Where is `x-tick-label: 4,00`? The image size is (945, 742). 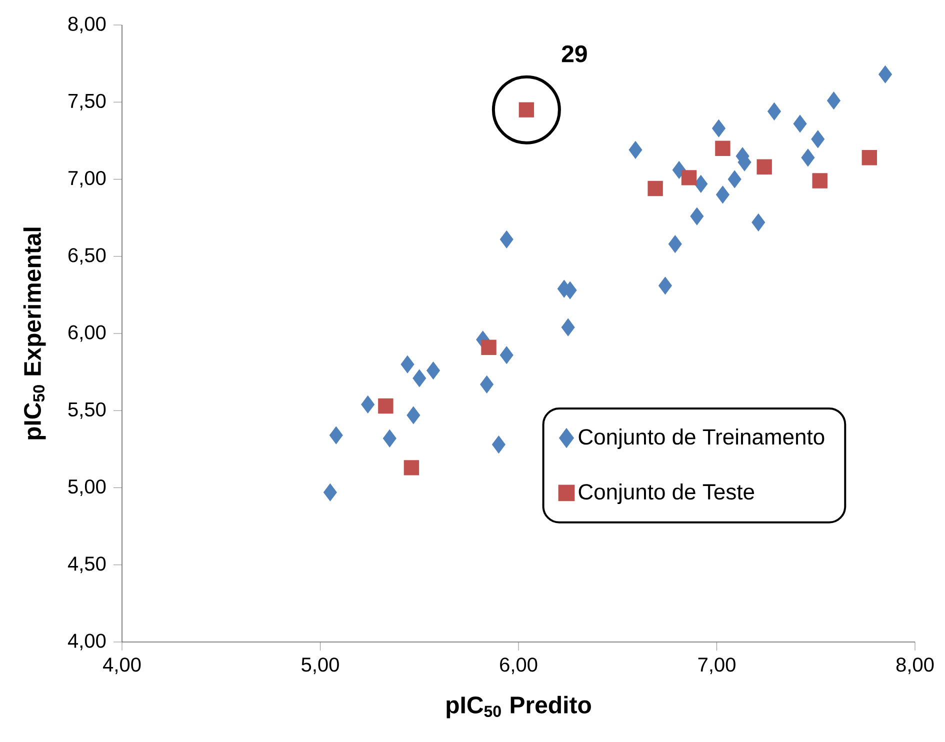
x-tick-label: 4,00 is located at coordinates (122, 666).